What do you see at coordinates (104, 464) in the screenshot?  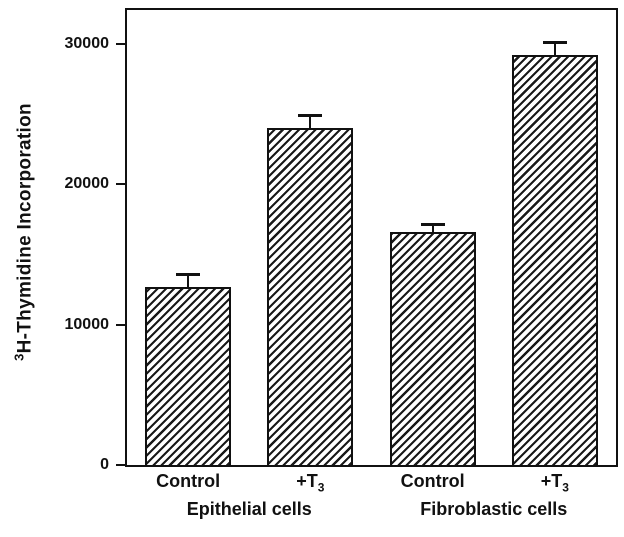 I see `y-tick-label: 0` at bounding box center [104, 464].